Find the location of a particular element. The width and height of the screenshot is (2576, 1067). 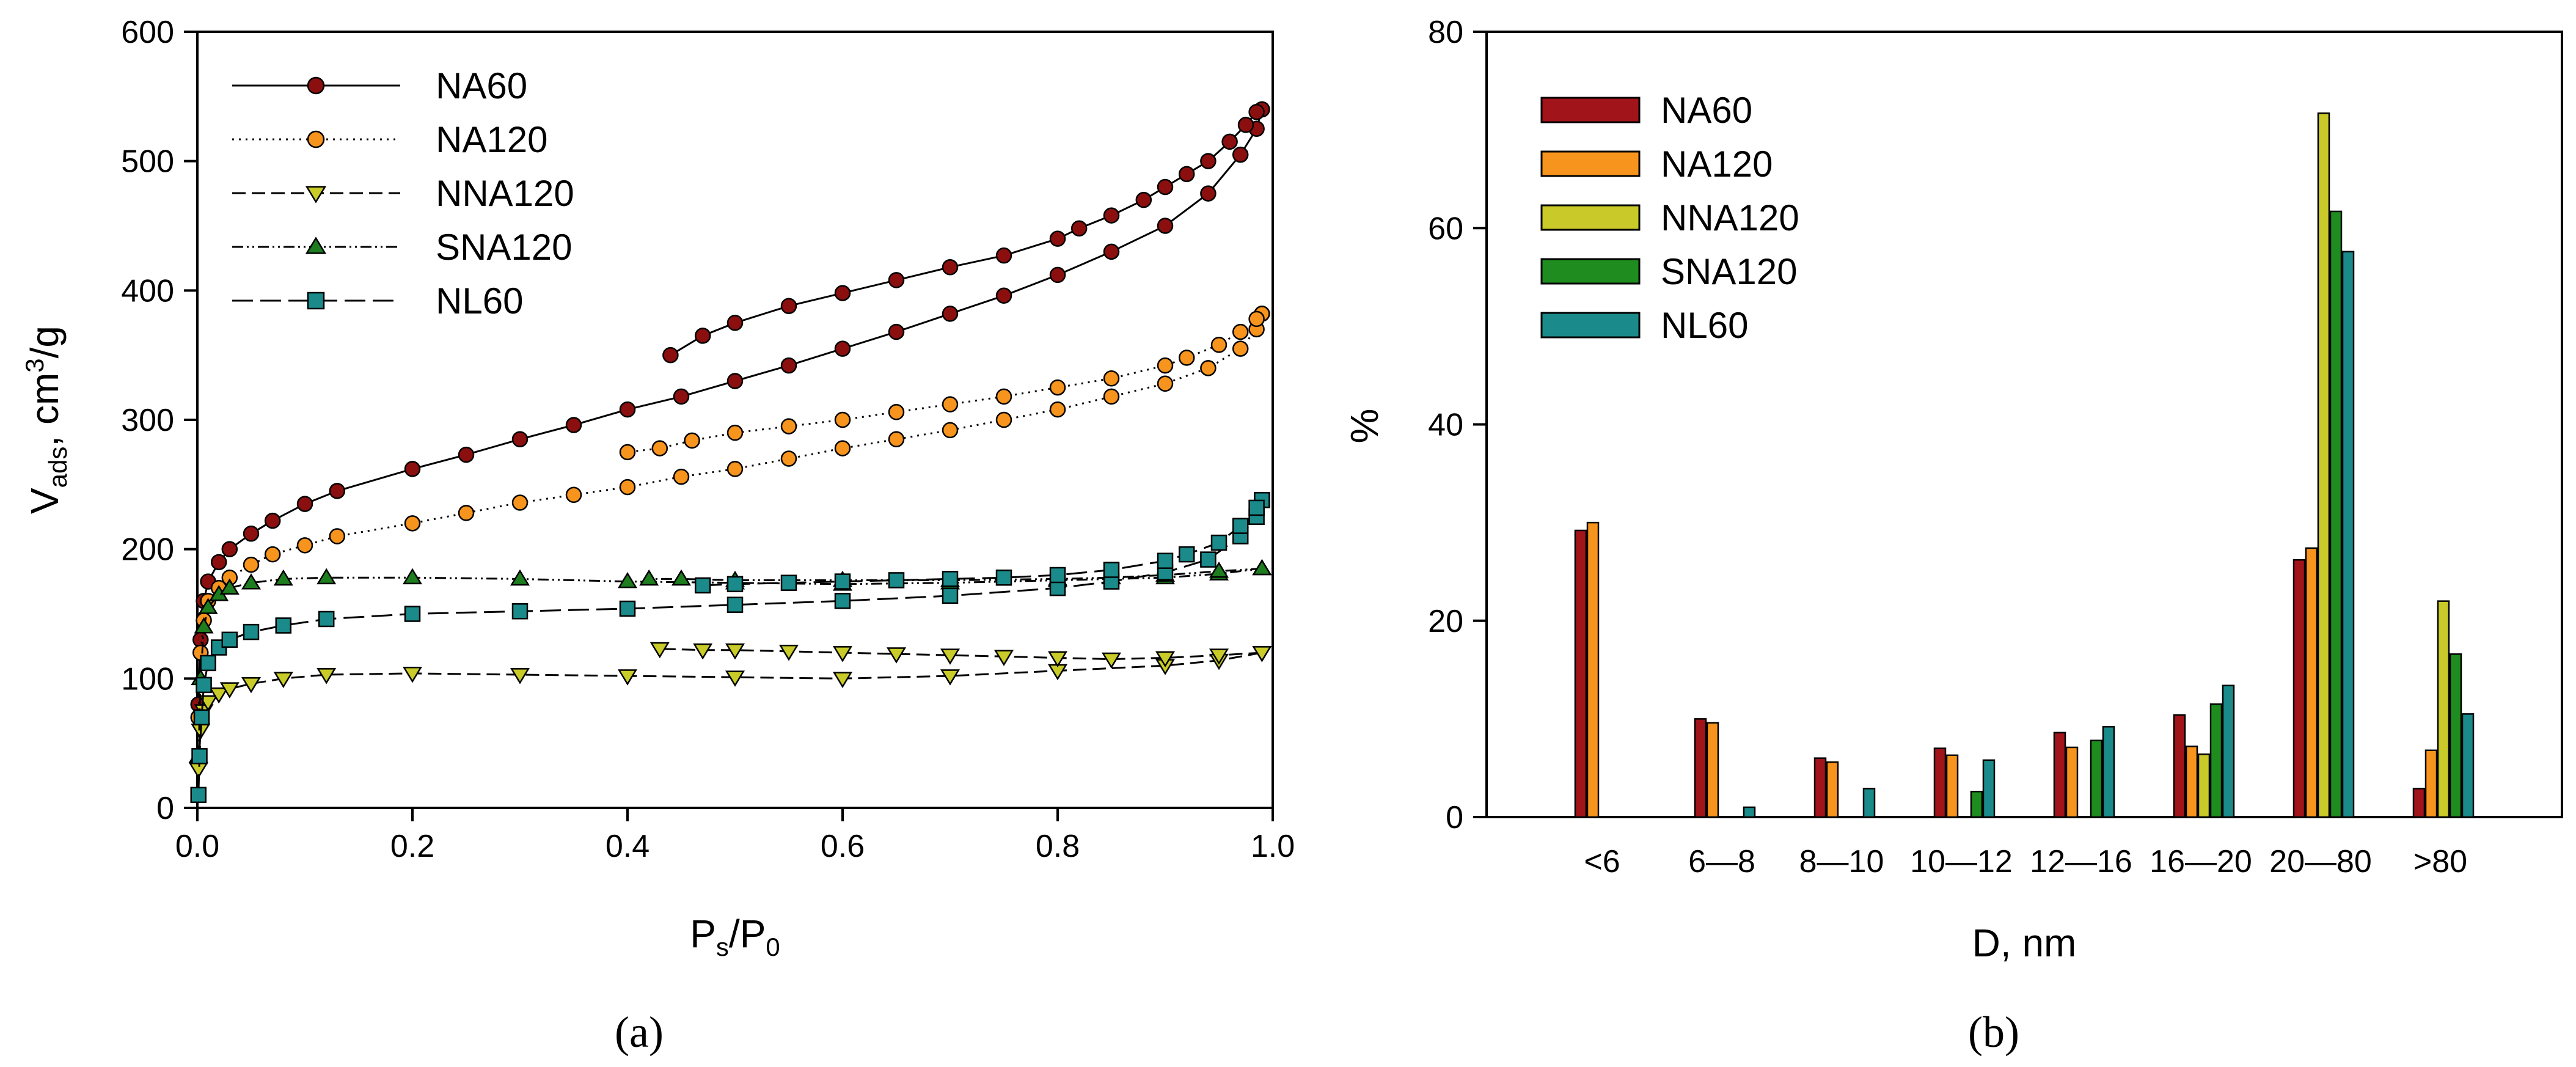

y-tick-label: 20 is located at coordinates (1445, 622).